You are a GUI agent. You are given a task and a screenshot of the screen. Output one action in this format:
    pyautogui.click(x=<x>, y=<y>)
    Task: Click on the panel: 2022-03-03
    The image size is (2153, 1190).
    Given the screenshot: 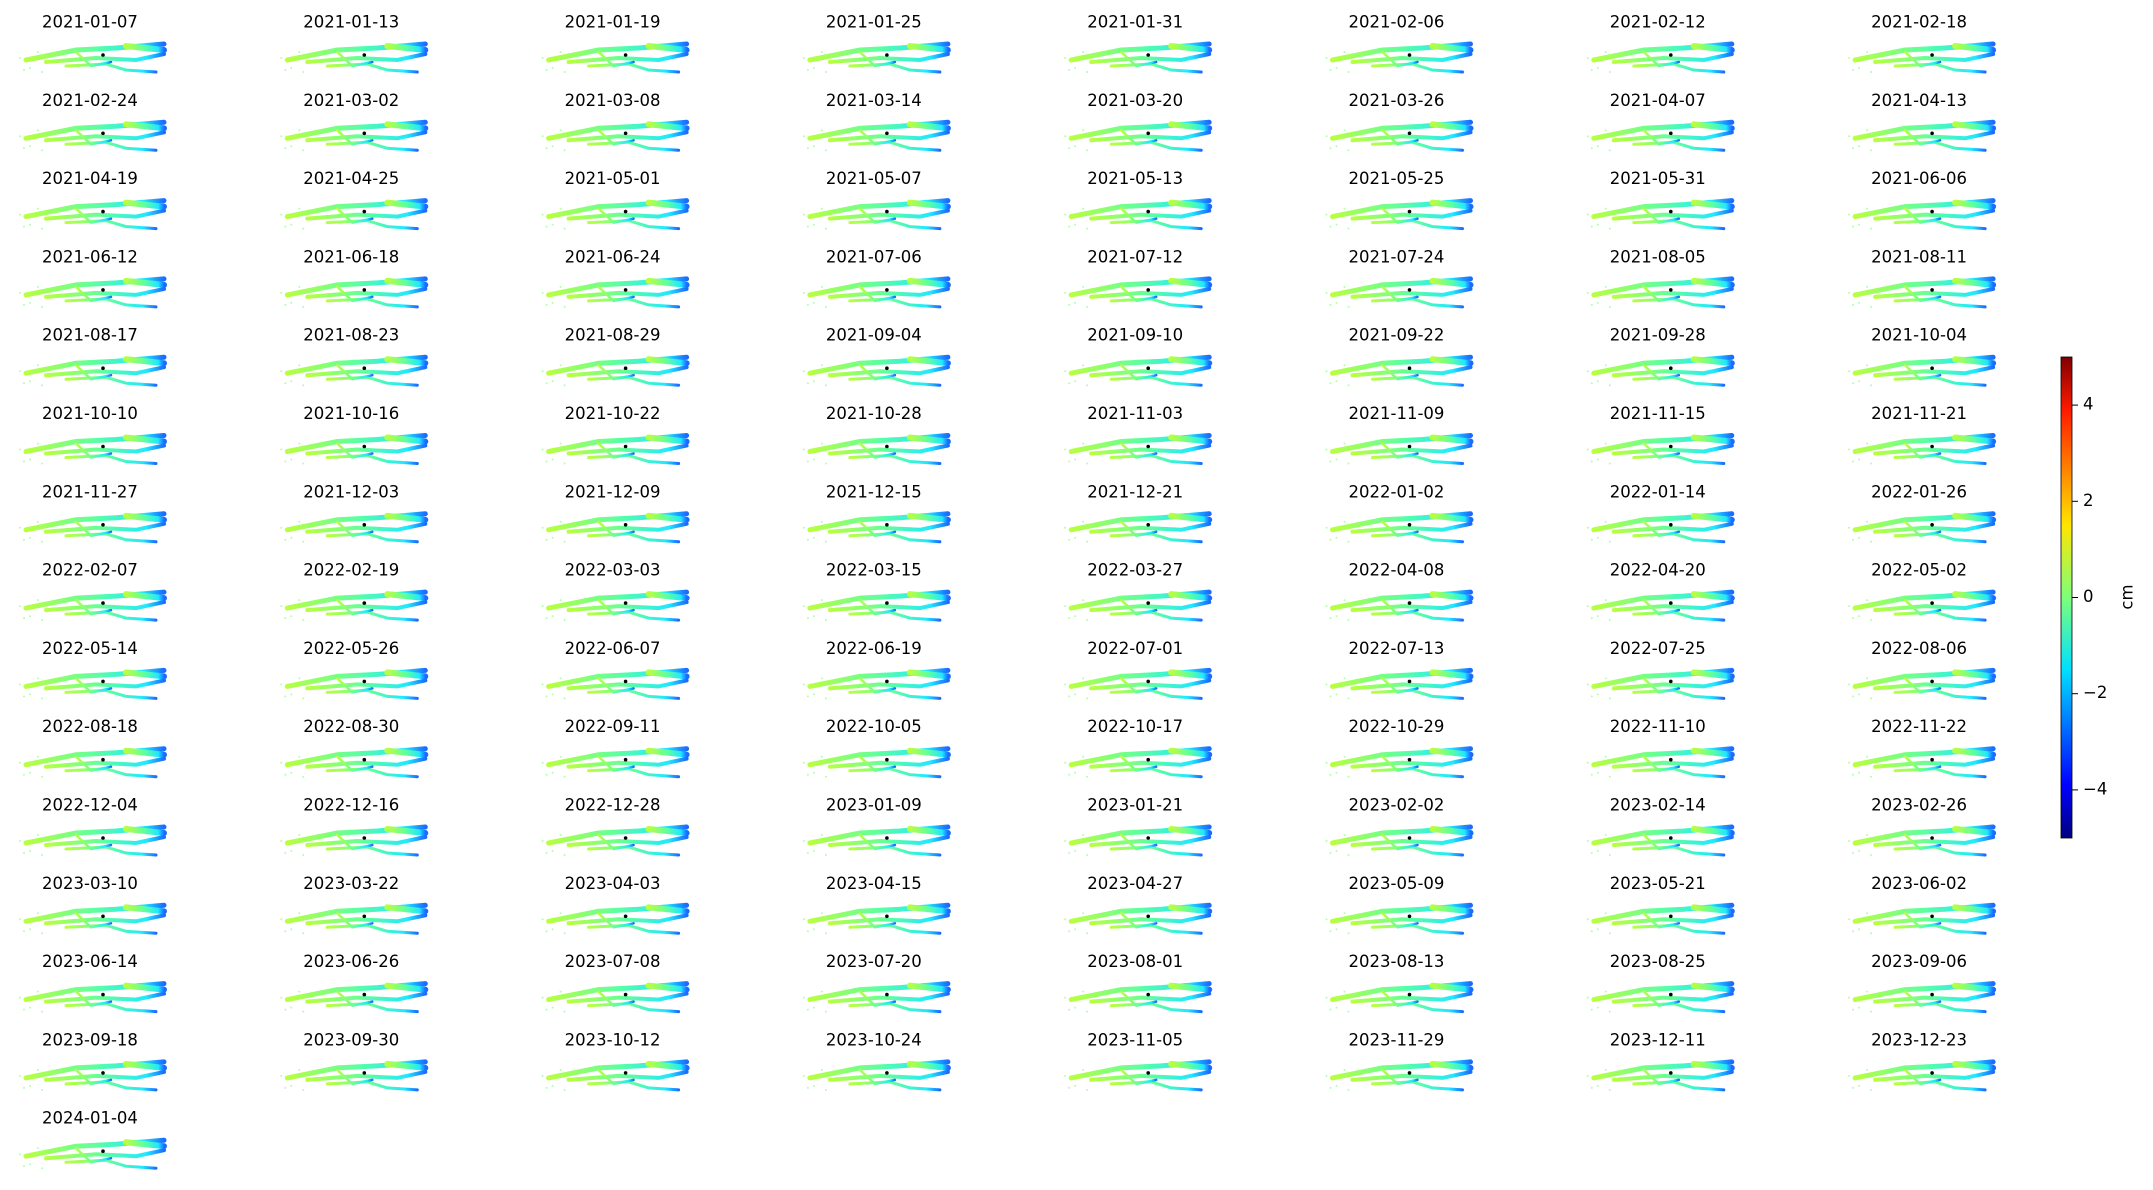 What is the action you would take?
    pyautogui.click(x=614, y=591)
    